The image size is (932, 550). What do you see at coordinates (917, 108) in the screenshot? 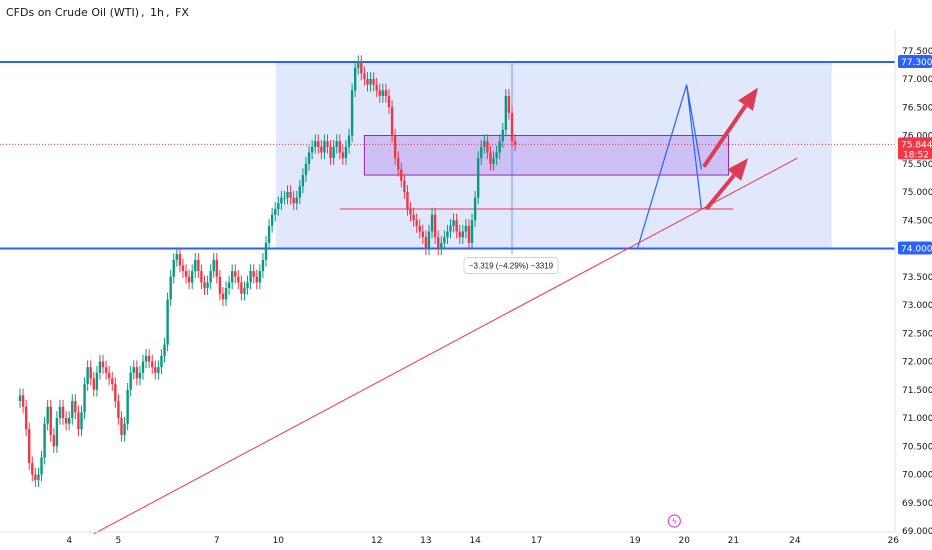
I see `y-tick-label: 76.500` at bounding box center [917, 108].